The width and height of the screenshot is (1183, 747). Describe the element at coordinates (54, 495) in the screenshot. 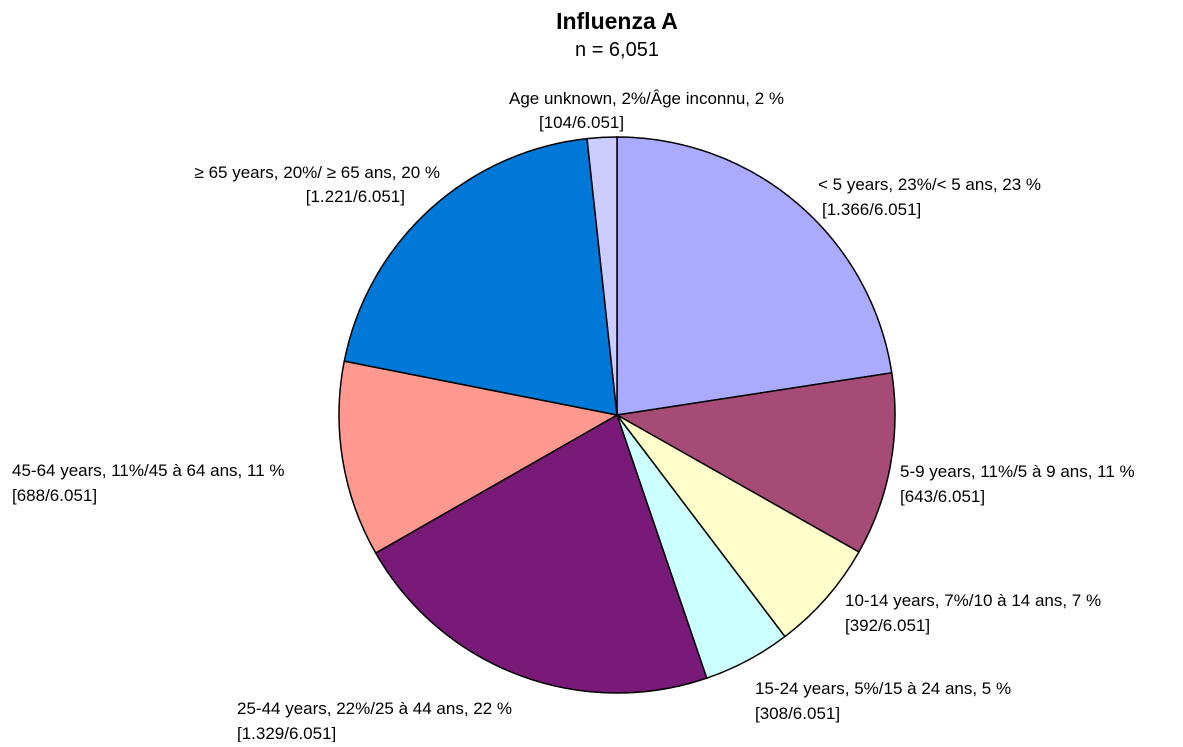

I see `slice-value-label: [688/6.051]` at that location.